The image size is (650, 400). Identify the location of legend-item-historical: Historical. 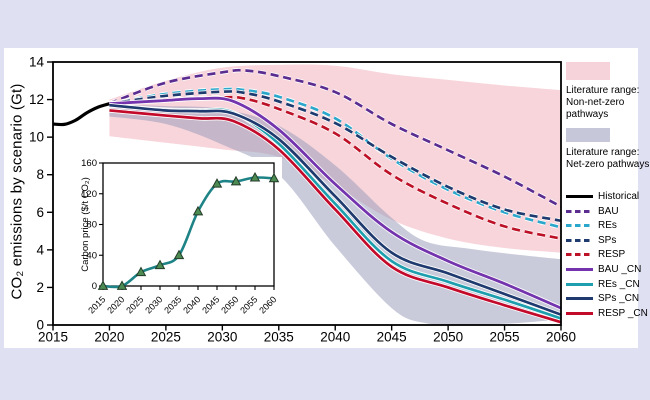
(608, 196).